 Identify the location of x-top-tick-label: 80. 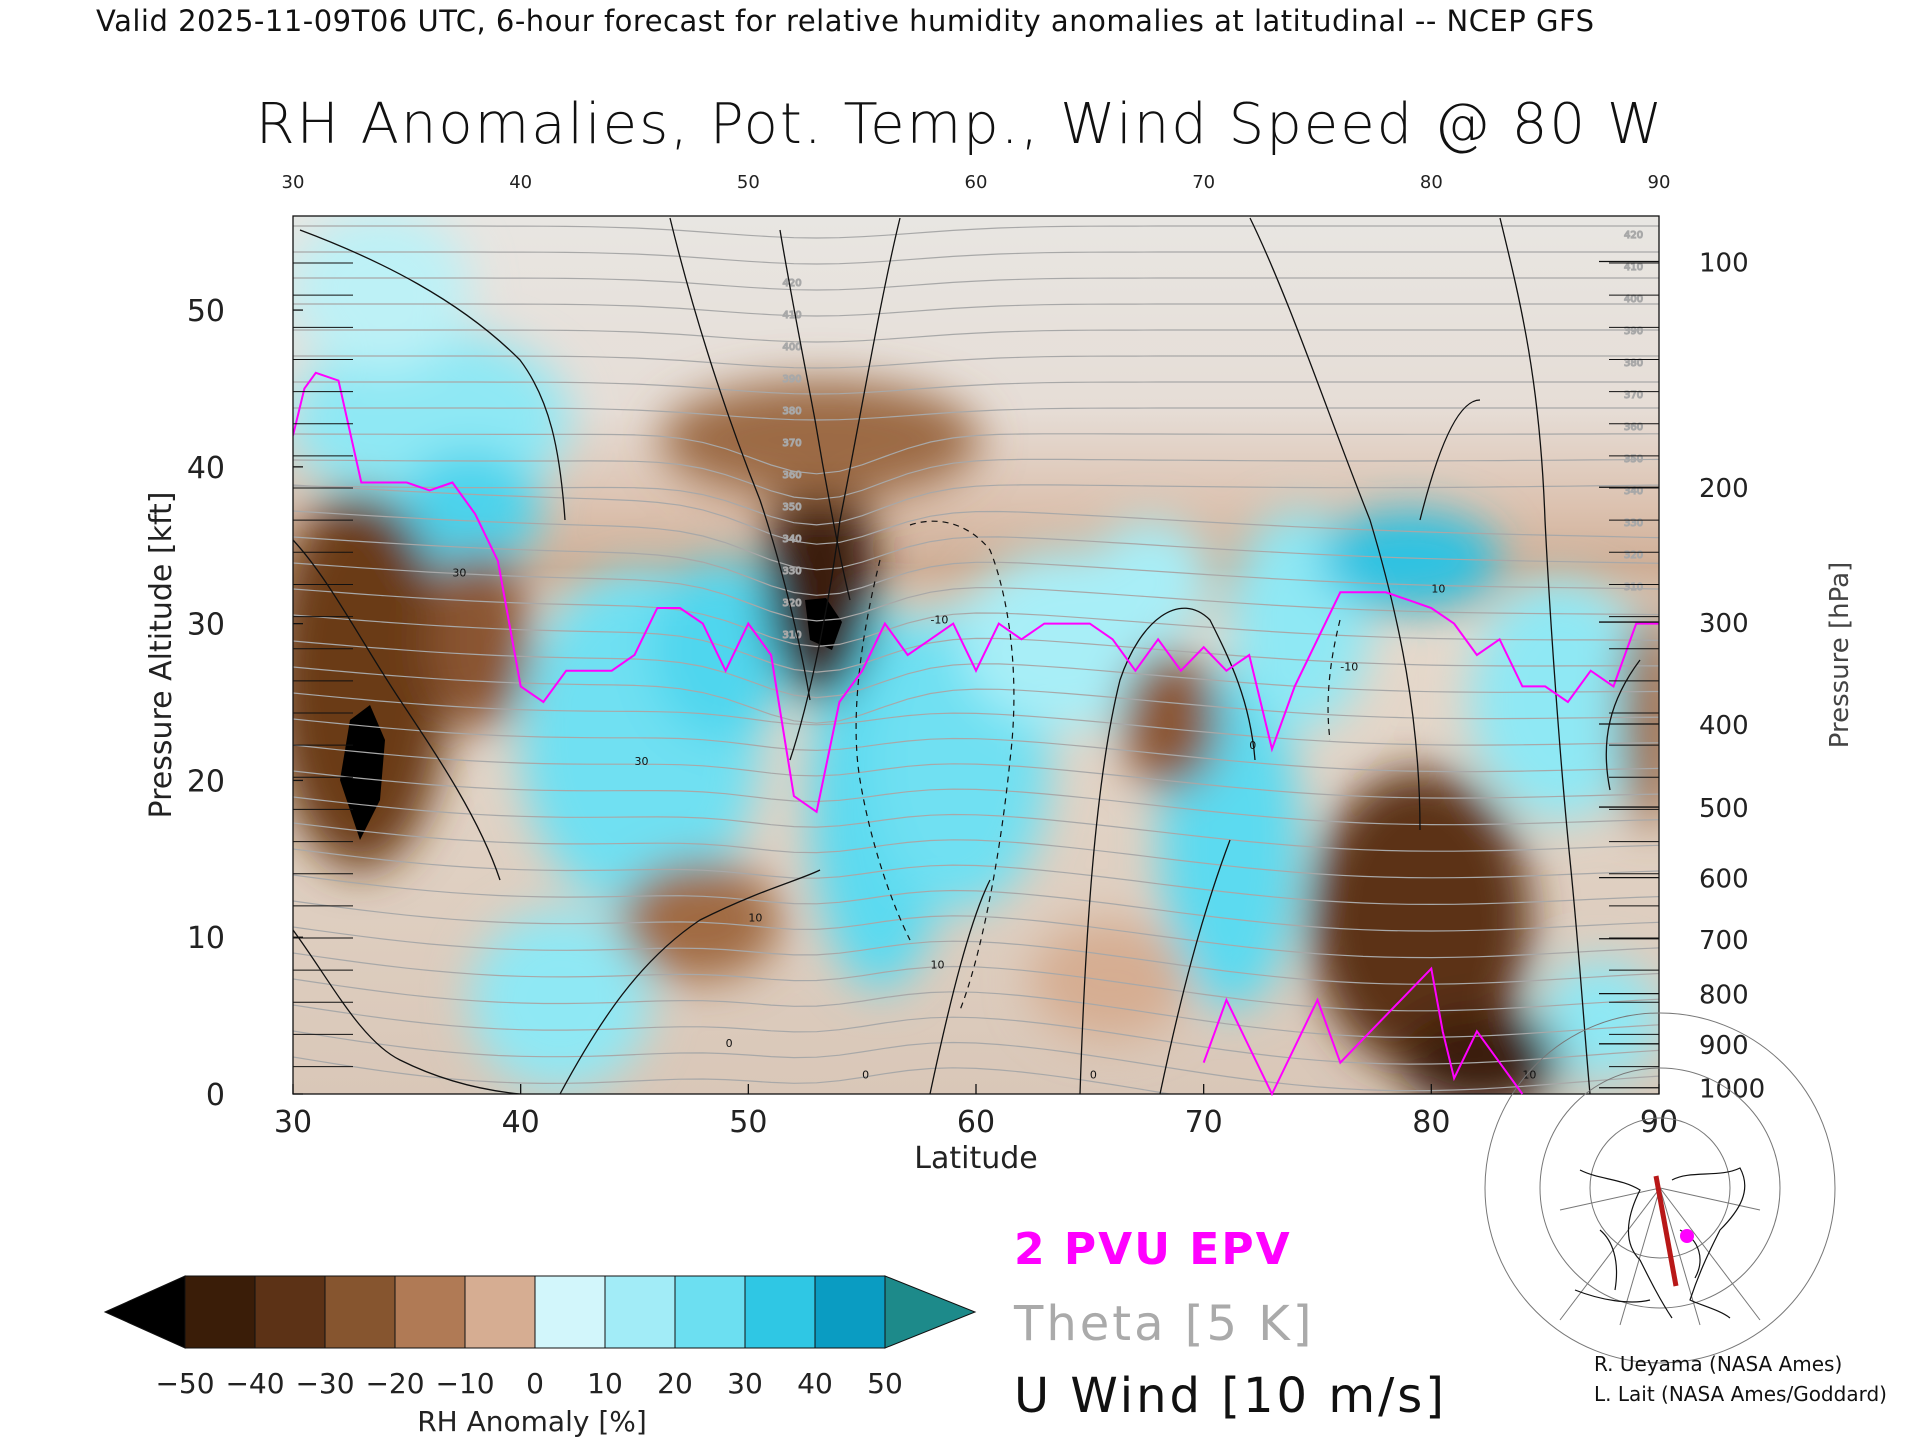
(1431, 182).